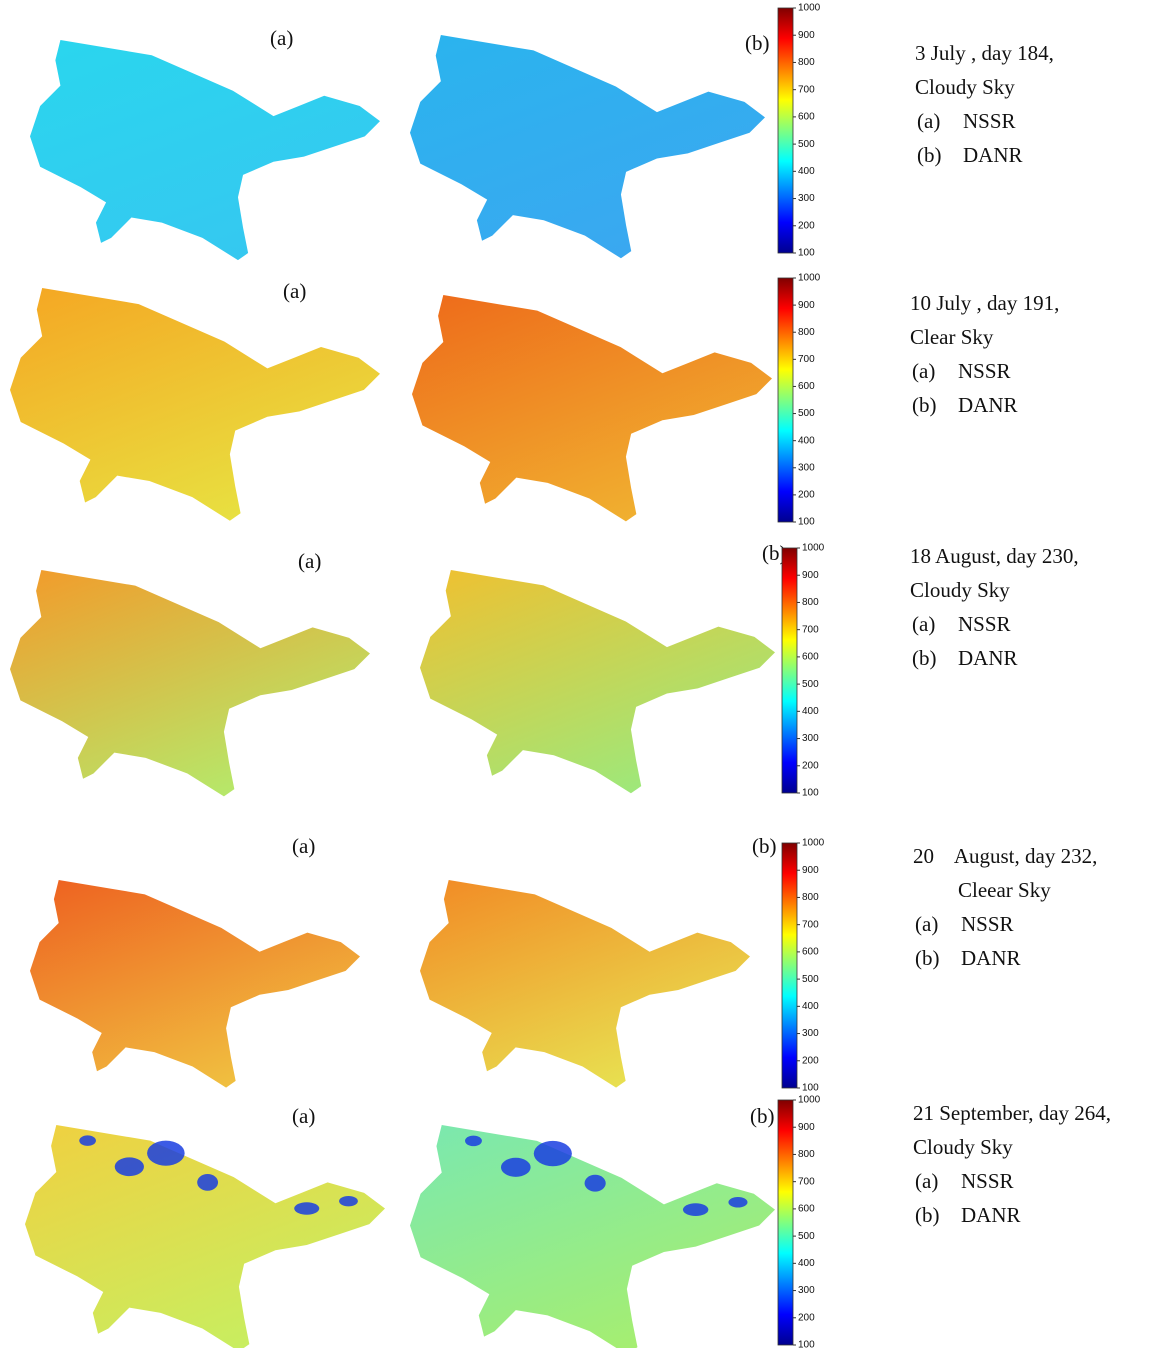 The width and height of the screenshot is (1163, 1348). What do you see at coordinates (952, 337) in the screenshot?
I see `caption-line: Clear Sky` at bounding box center [952, 337].